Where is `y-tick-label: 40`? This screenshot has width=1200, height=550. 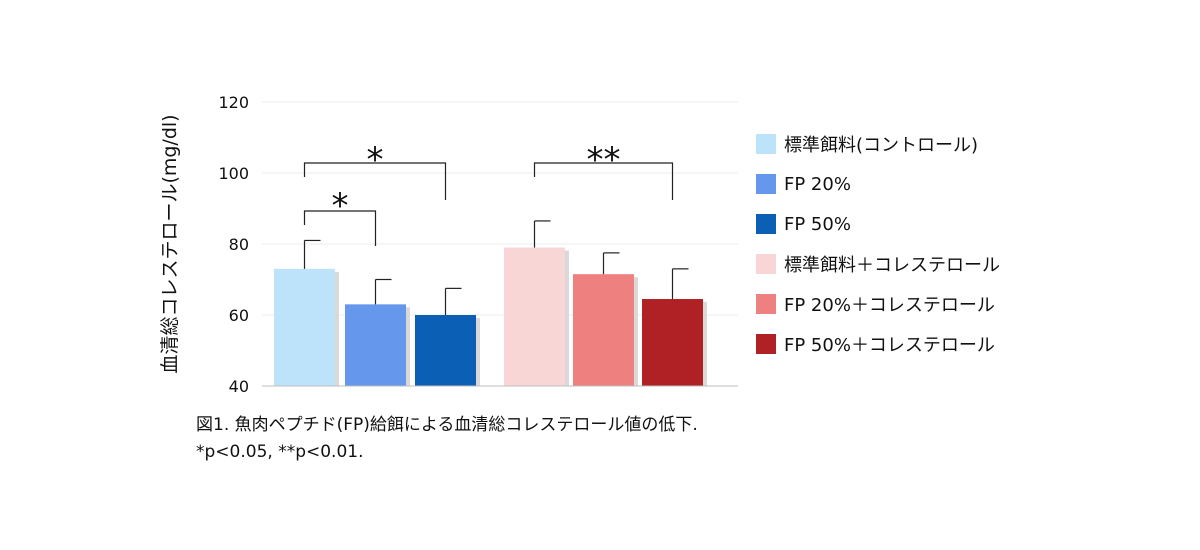
y-tick-label: 40 is located at coordinates (239, 386).